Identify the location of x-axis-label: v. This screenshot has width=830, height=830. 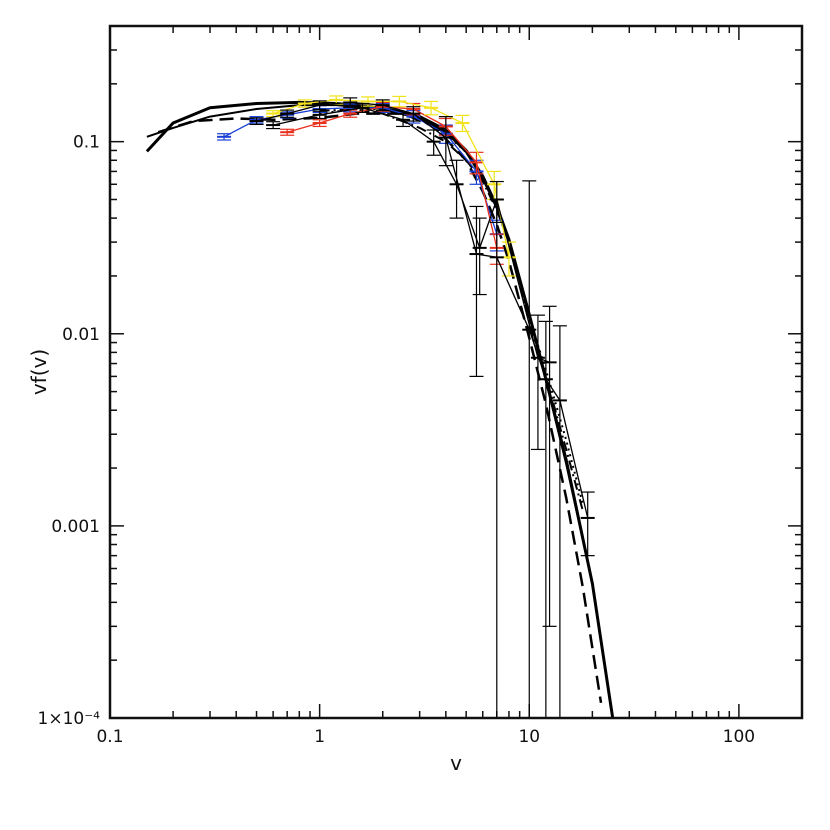
(456, 763).